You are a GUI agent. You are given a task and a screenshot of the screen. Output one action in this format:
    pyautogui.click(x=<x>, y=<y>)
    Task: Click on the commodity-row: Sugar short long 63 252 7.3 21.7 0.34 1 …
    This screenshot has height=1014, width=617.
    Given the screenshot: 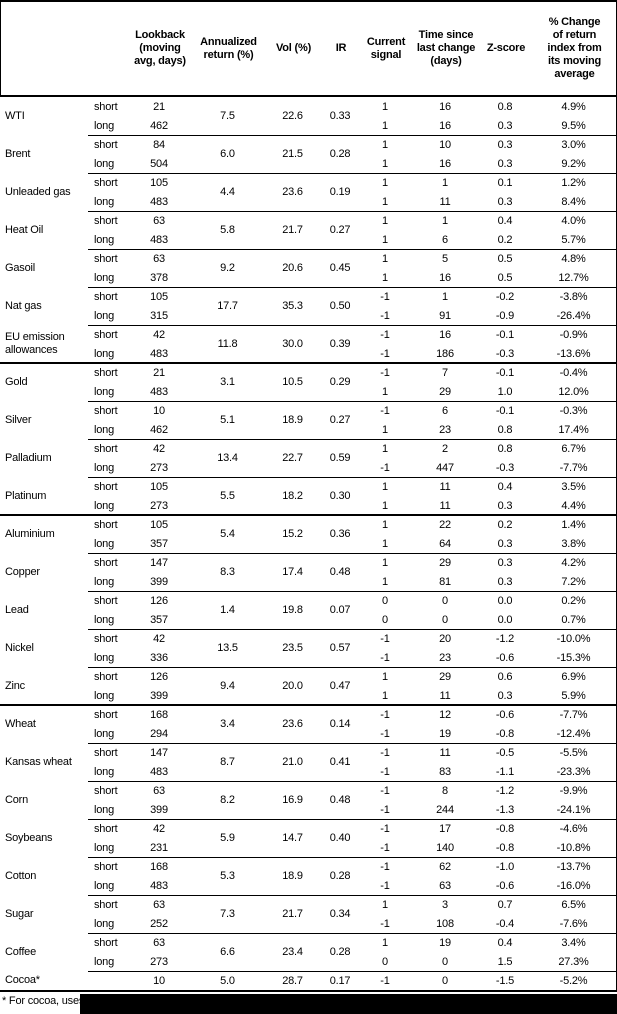 What is the action you would take?
    pyautogui.click(x=308, y=914)
    